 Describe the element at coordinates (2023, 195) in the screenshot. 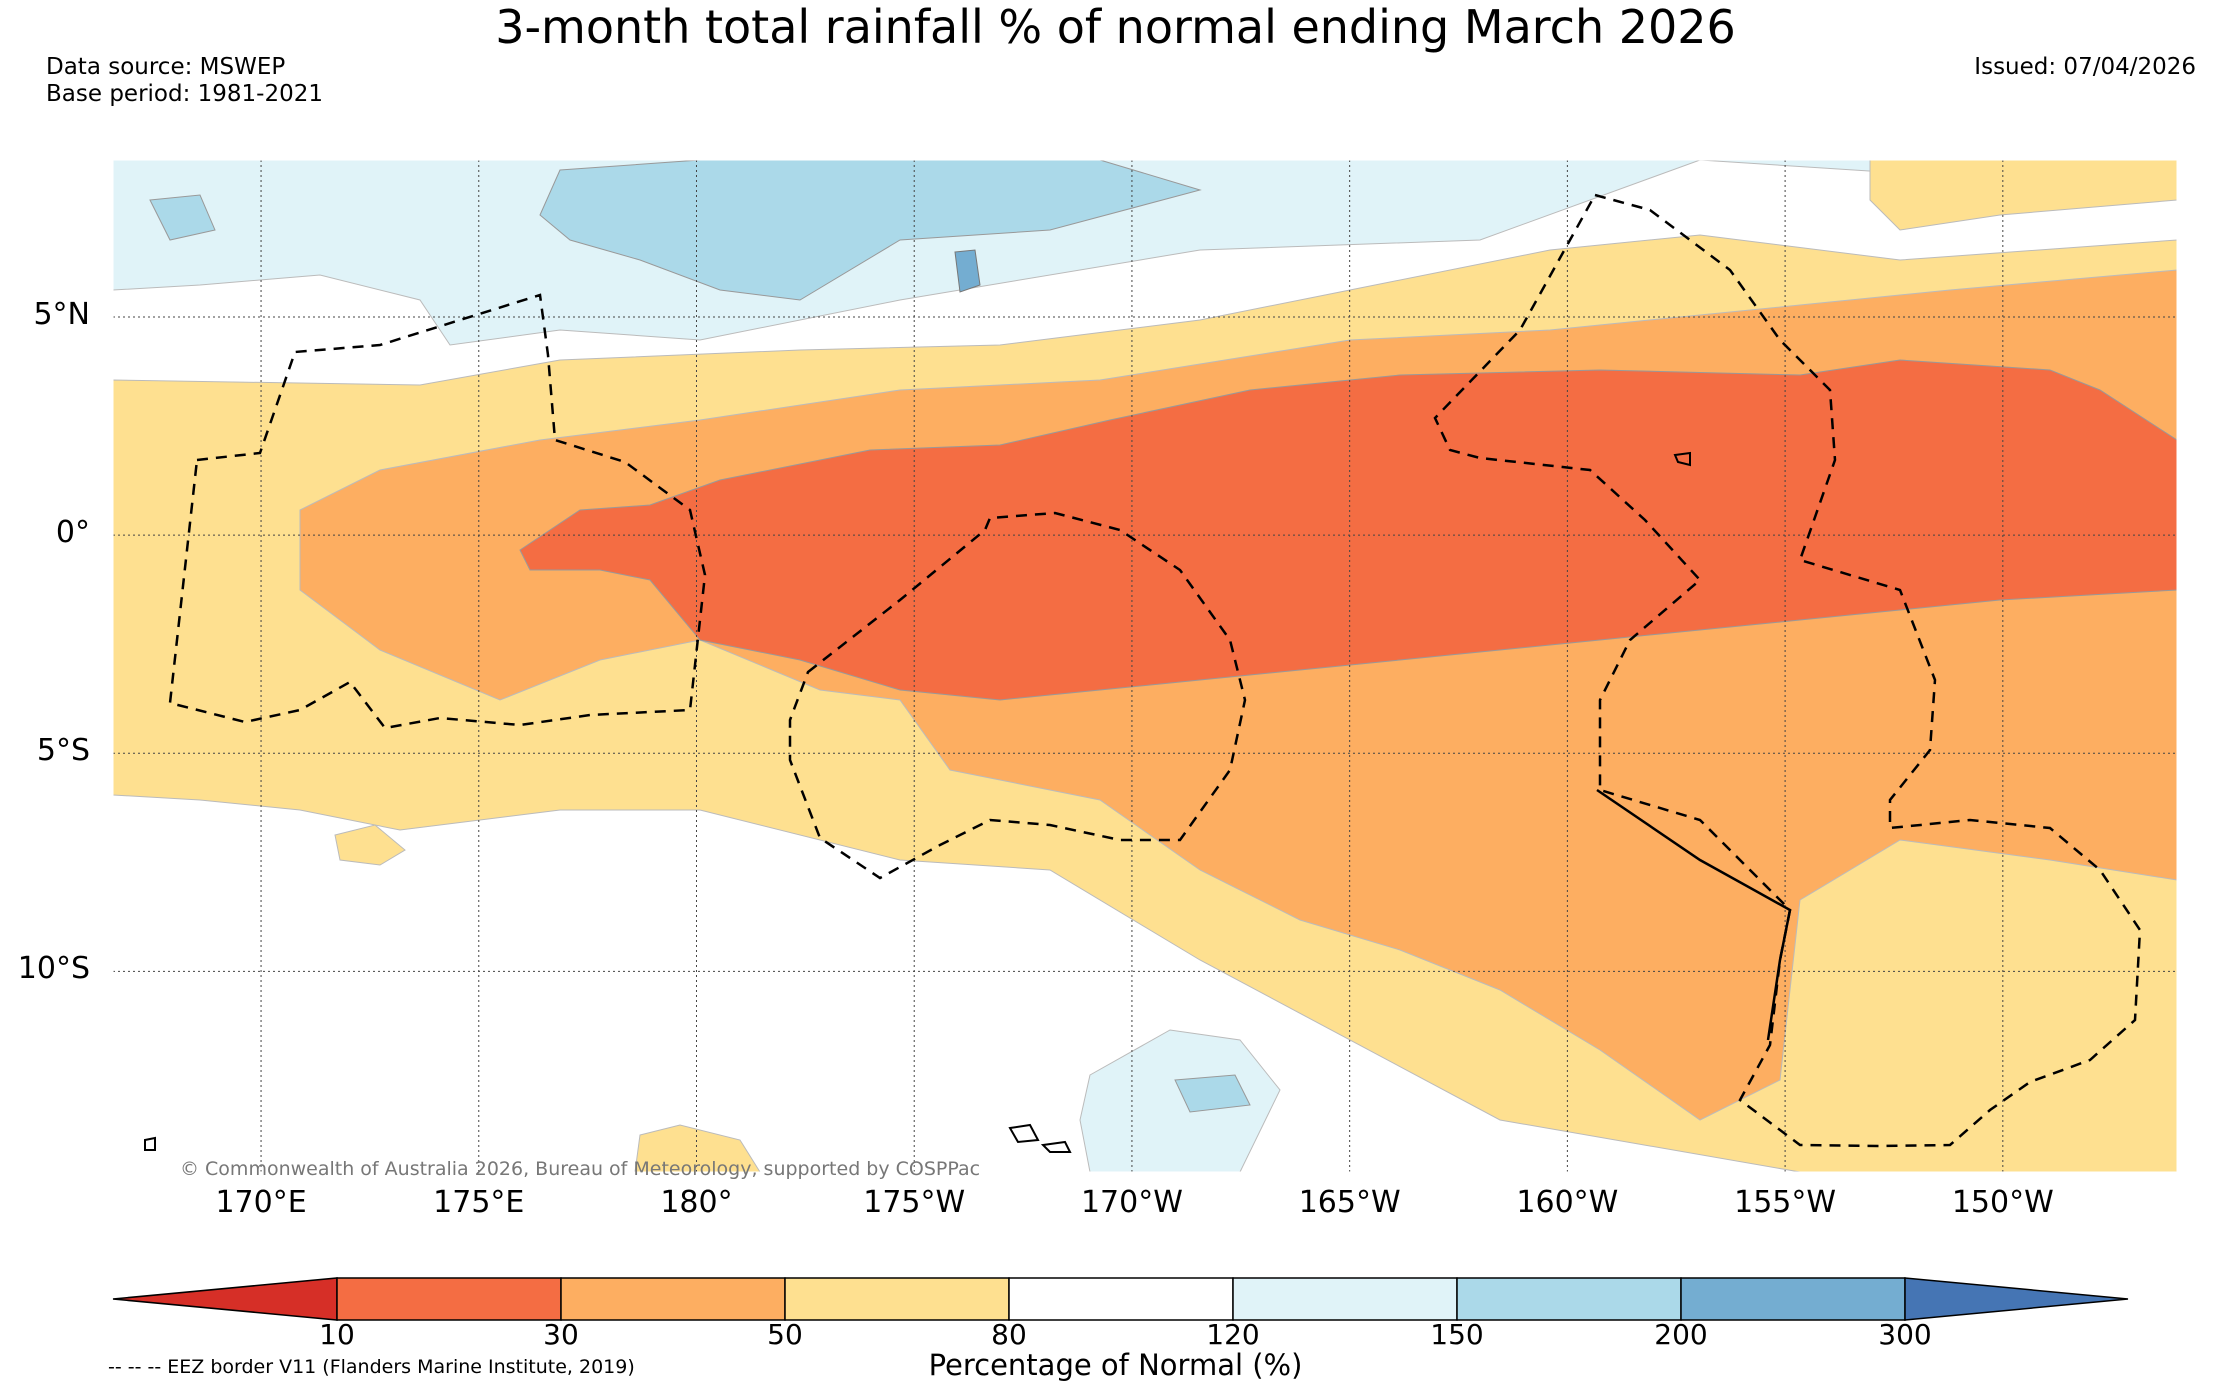

I see `region-50-80-northeast` at that location.